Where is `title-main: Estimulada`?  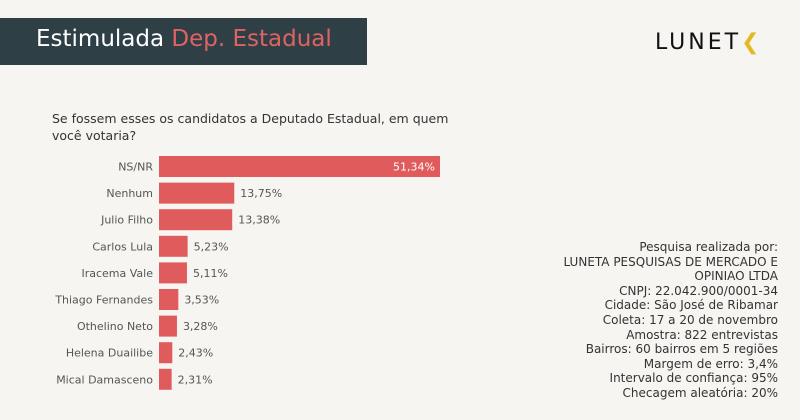 title-main: Estimulada is located at coordinates (100, 39).